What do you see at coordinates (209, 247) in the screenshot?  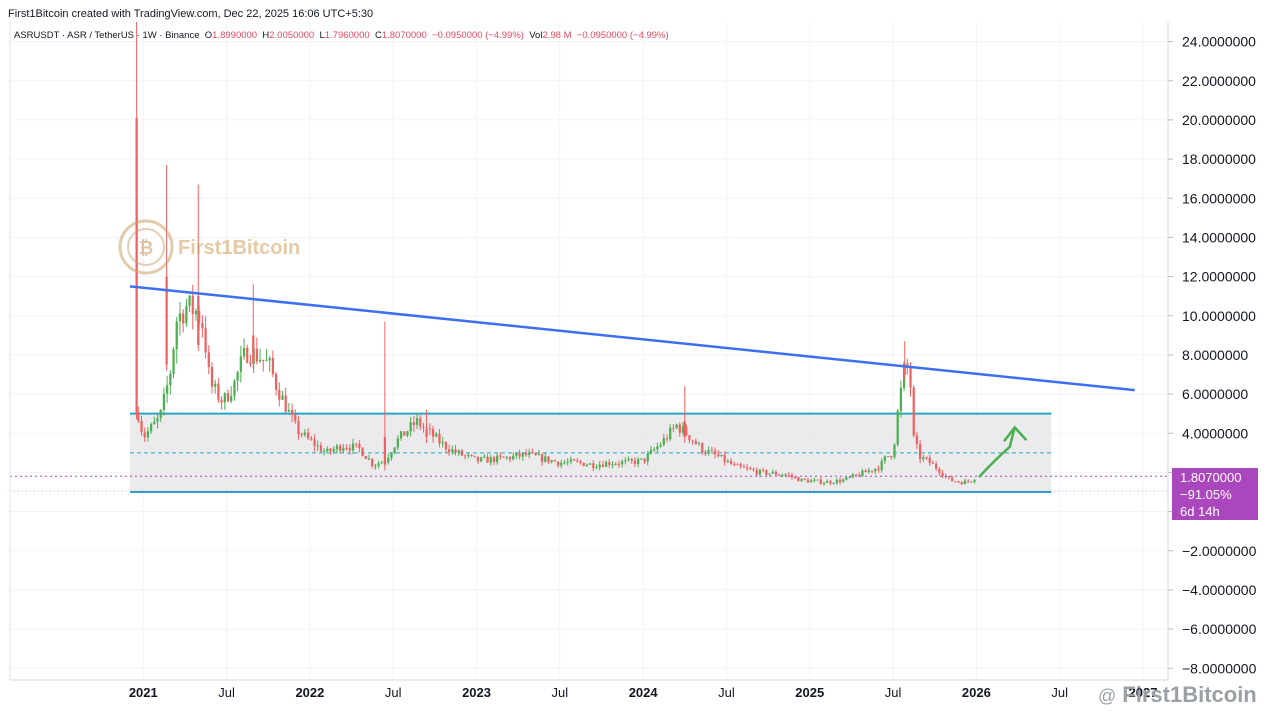 I see `watermark: ₿ First1Bitcoin` at bounding box center [209, 247].